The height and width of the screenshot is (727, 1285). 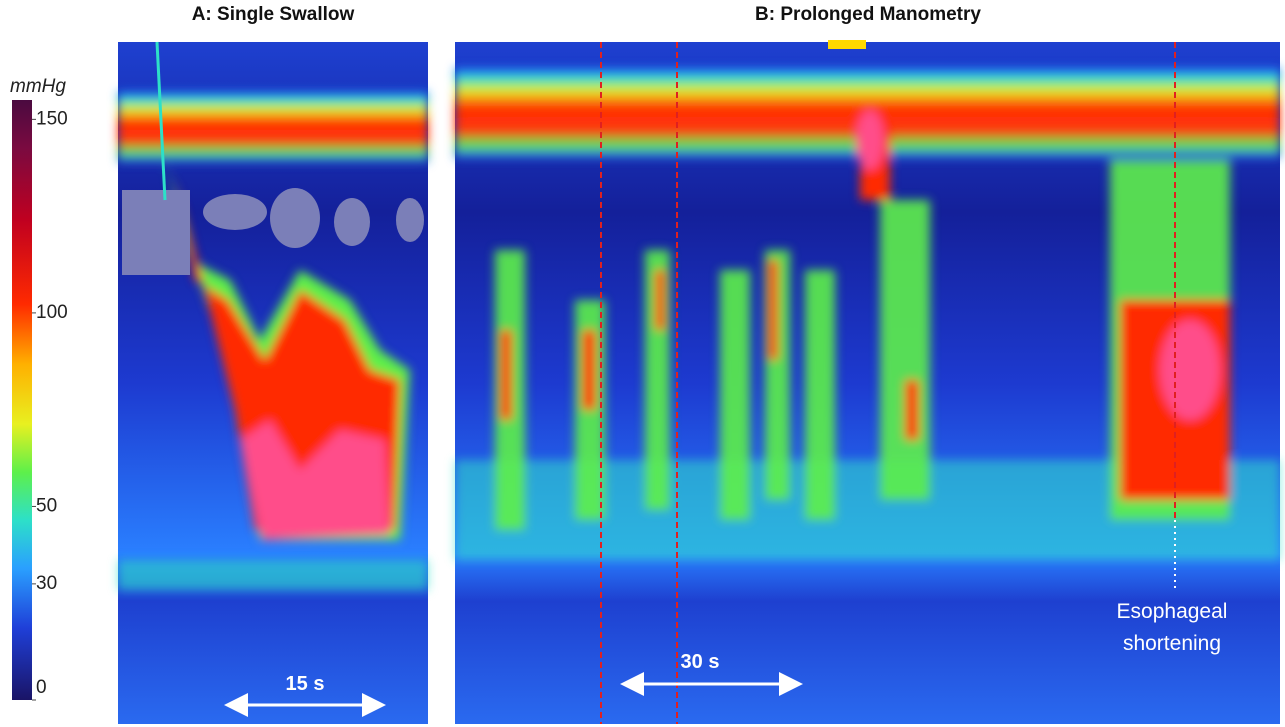 What do you see at coordinates (700, 662) in the screenshot?
I see `scale-label: 30 s` at bounding box center [700, 662].